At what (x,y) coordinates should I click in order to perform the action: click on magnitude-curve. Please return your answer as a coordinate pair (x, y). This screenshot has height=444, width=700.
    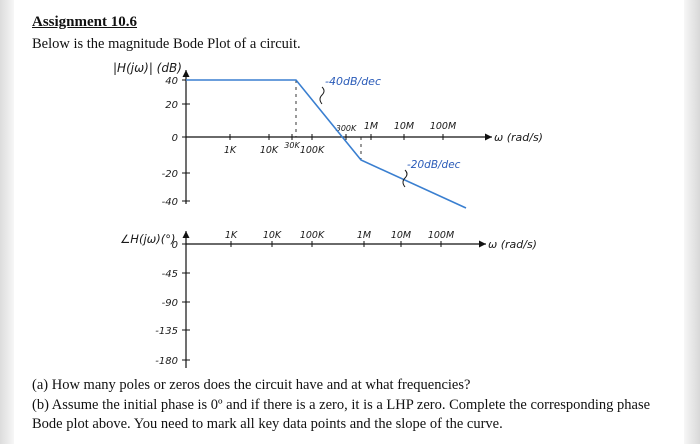
    Looking at the image, I should click on (326, 144).